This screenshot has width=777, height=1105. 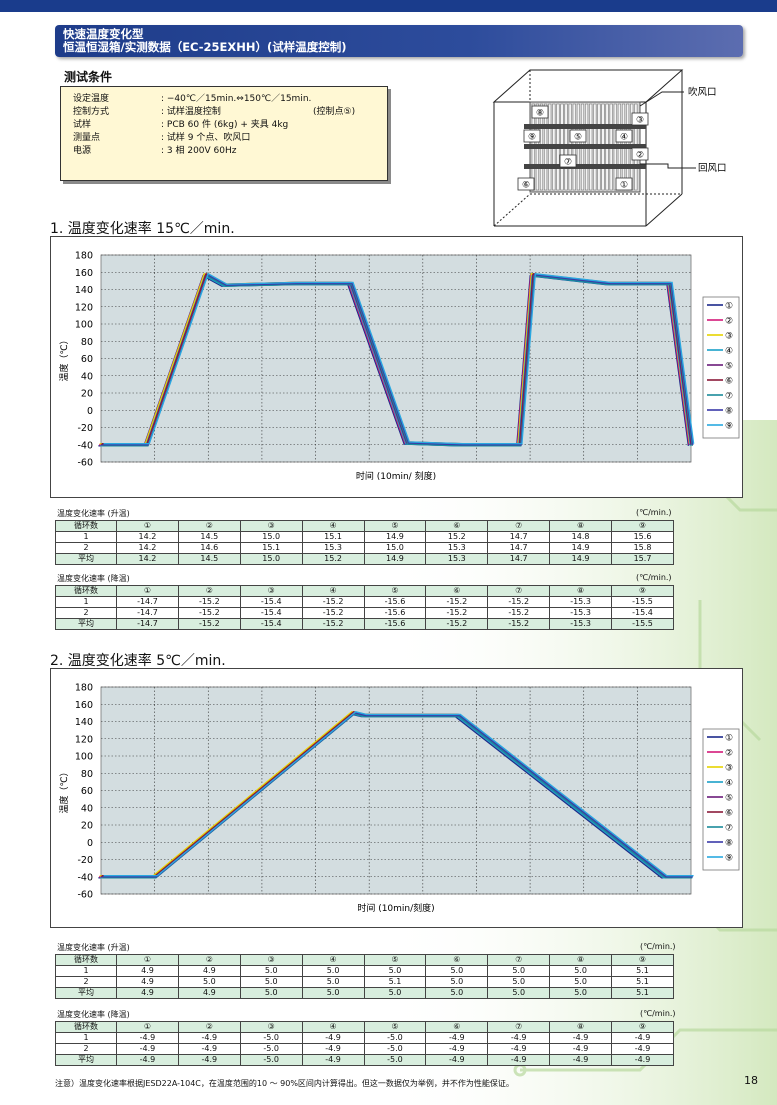 What do you see at coordinates (457, 591) in the screenshot?
I see `value-cell: ⑥` at bounding box center [457, 591].